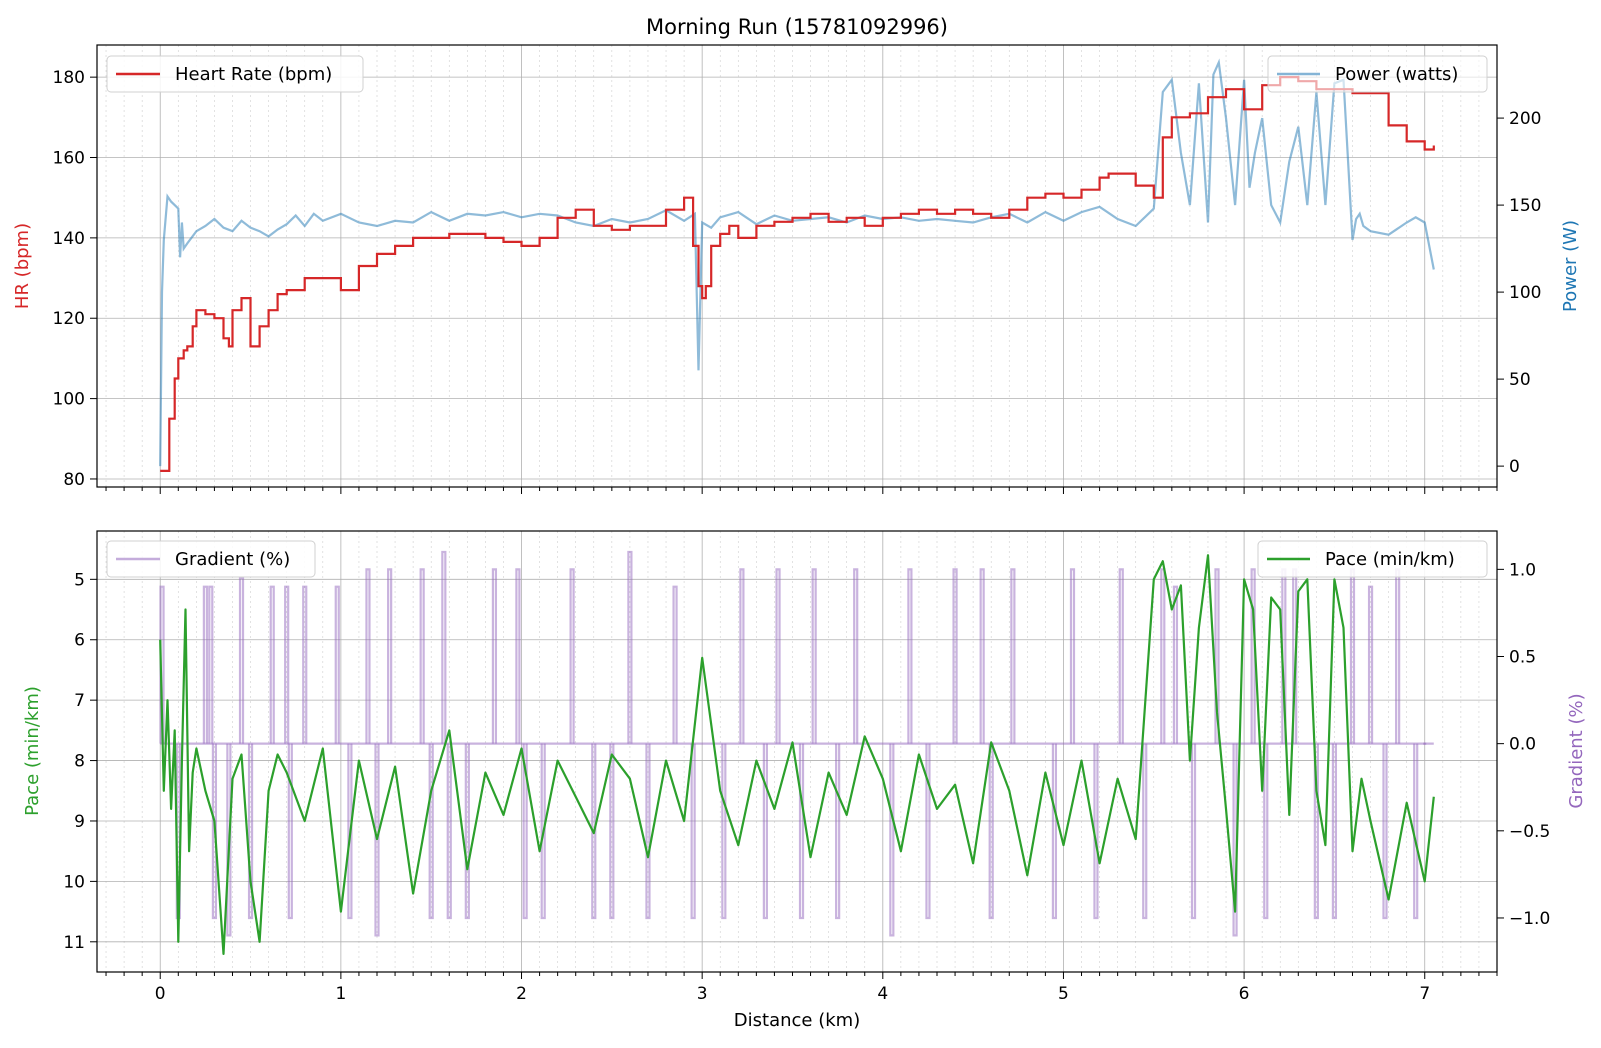 The height and width of the screenshot is (1048, 1601). Describe the element at coordinates (80, 761) in the screenshot. I see `bottom-left-ticks: 5 6 7 8 9 10 11` at that location.